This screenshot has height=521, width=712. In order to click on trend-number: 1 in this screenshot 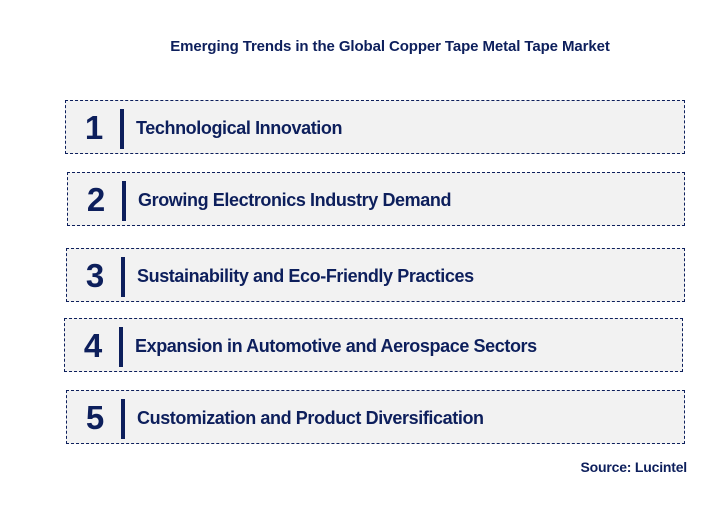, I will do `click(94, 127)`.